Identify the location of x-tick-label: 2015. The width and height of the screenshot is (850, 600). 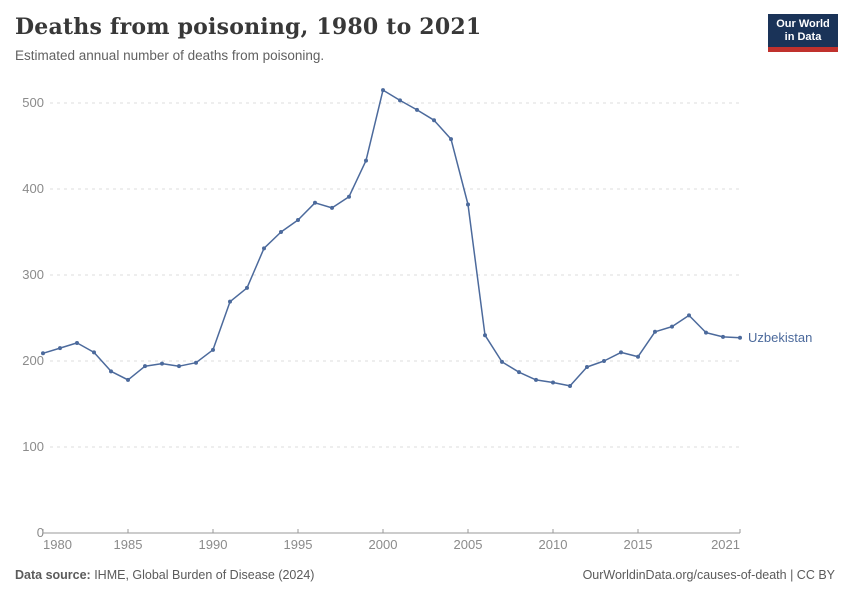
(638, 544).